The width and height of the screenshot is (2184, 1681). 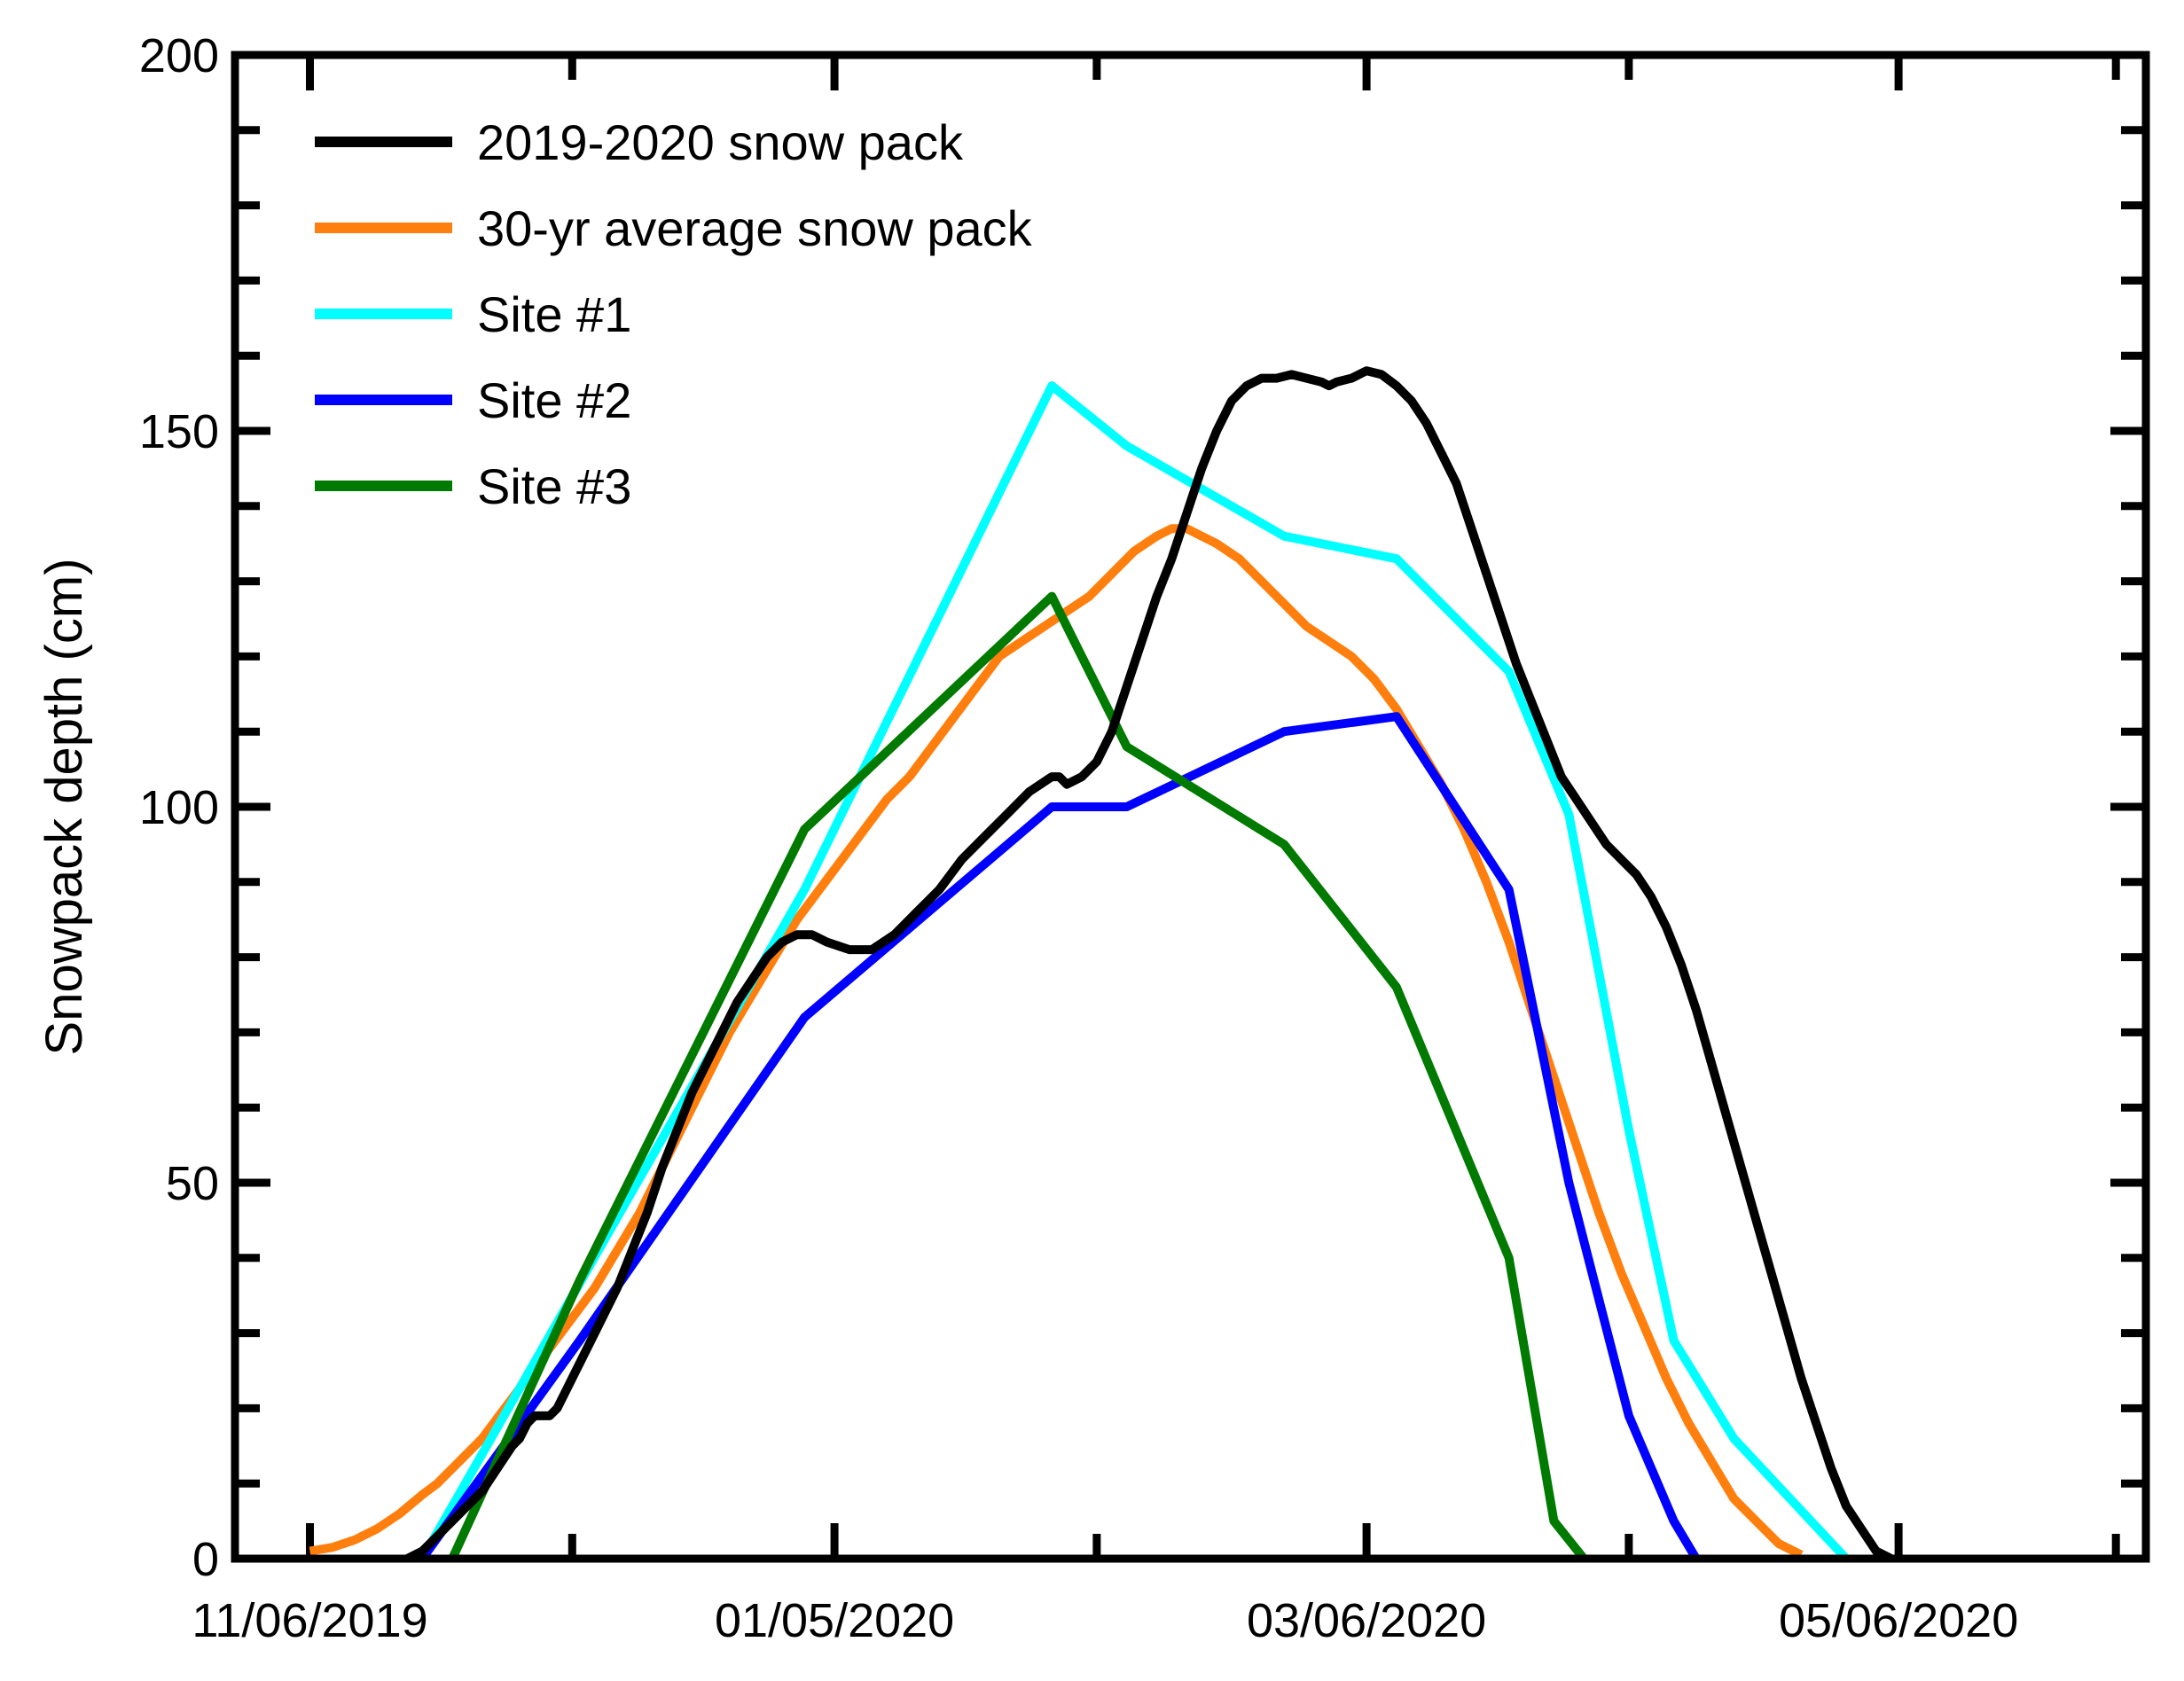 I want to click on y-tick-label: 100, so click(x=179, y=807).